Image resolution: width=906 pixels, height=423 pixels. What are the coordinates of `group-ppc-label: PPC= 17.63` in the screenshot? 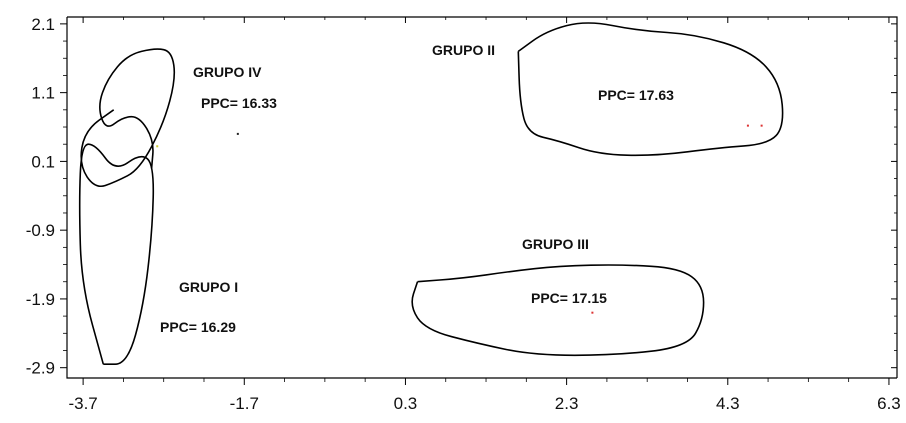 It's located at (636, 95).